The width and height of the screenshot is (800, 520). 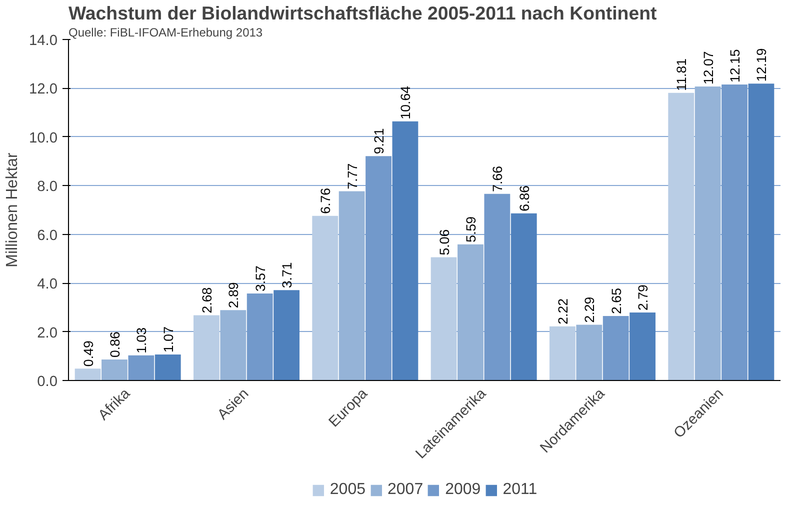 I want to click on y-axis-title: Millionen Hektar, so click(x=12, y=210).